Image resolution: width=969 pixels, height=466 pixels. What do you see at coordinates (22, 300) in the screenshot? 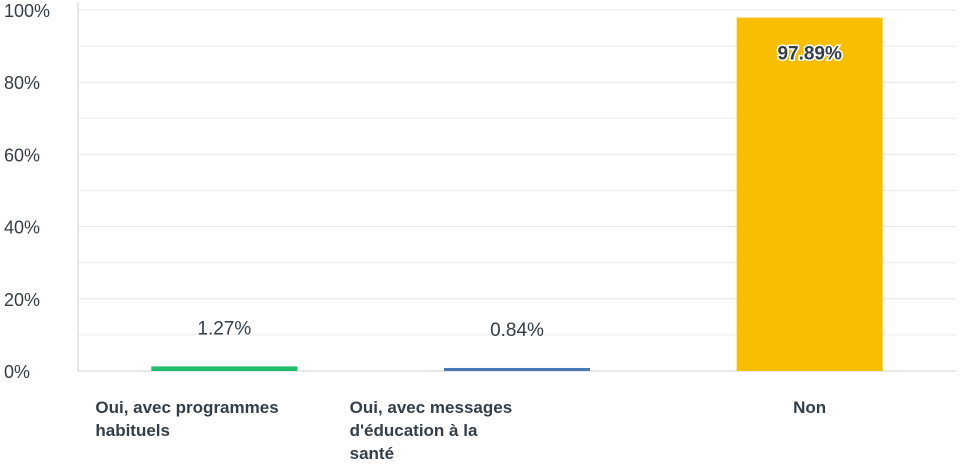
I see `y-tick-label: 20%` at bounding box center [22, 300].